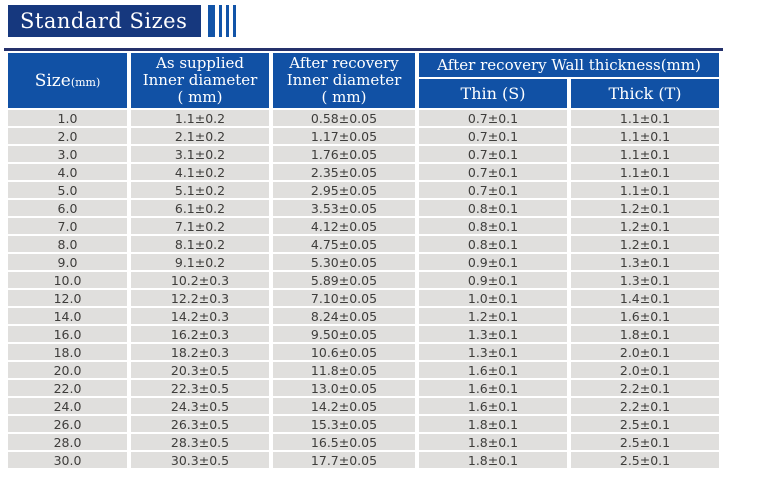 Image resolution: width=784 pixels, height=491 pixels. What do you see at coordinates (344, 280) in the screenshot?
I see `table-cell: 5.89±0.05` at bounding box center [344, 280].